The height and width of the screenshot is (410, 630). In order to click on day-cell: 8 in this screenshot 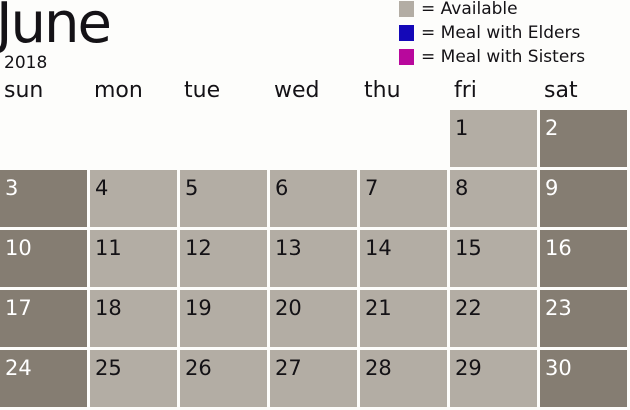, I will do `click(493, 198)`.